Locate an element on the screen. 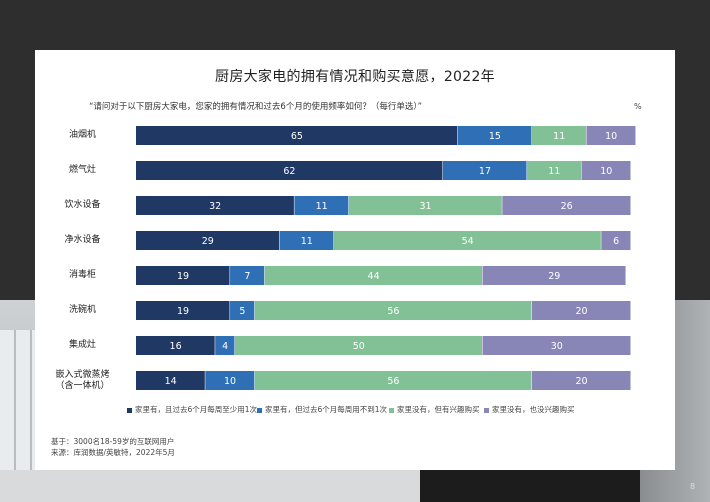  category-label: 消毒柜 is located at coordinates (82, 275).